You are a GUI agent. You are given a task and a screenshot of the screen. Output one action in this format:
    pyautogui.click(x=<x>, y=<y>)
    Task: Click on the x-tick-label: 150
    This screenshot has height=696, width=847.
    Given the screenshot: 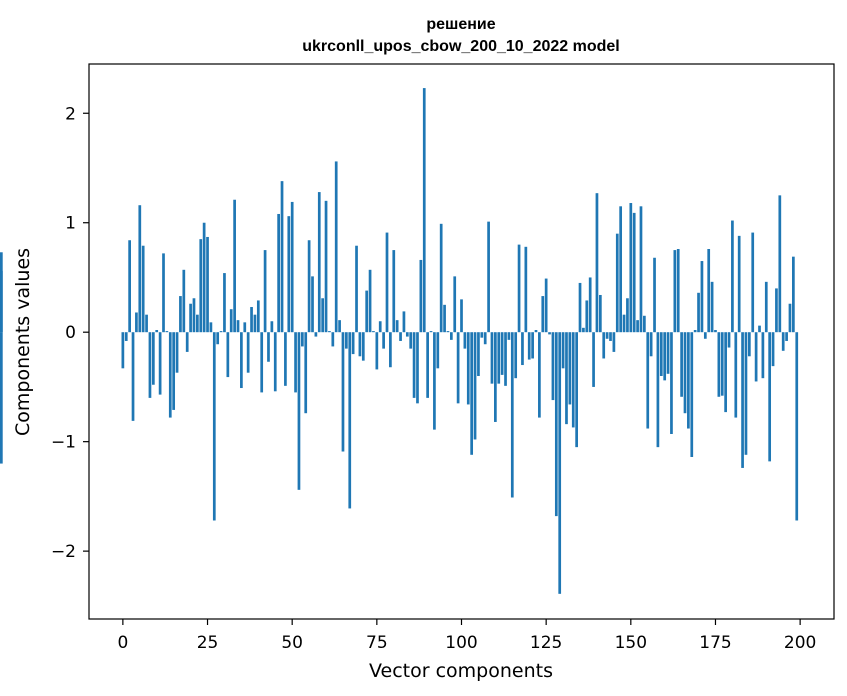 What is the action you would take?
    pyautogui.click(x=631, y=643)
    